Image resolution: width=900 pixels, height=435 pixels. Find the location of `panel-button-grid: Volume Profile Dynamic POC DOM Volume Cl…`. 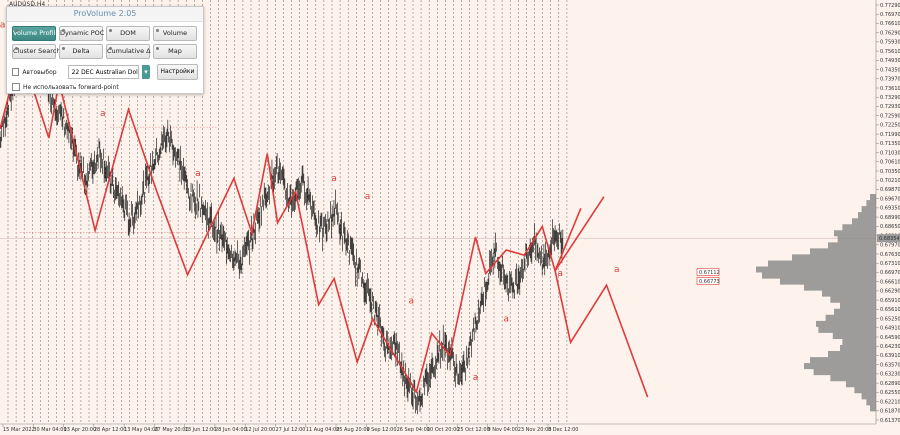

panel-button-grid: Volume Profile Dynamic POC DOM Volume Cl… is located at coordinates (105, 40).